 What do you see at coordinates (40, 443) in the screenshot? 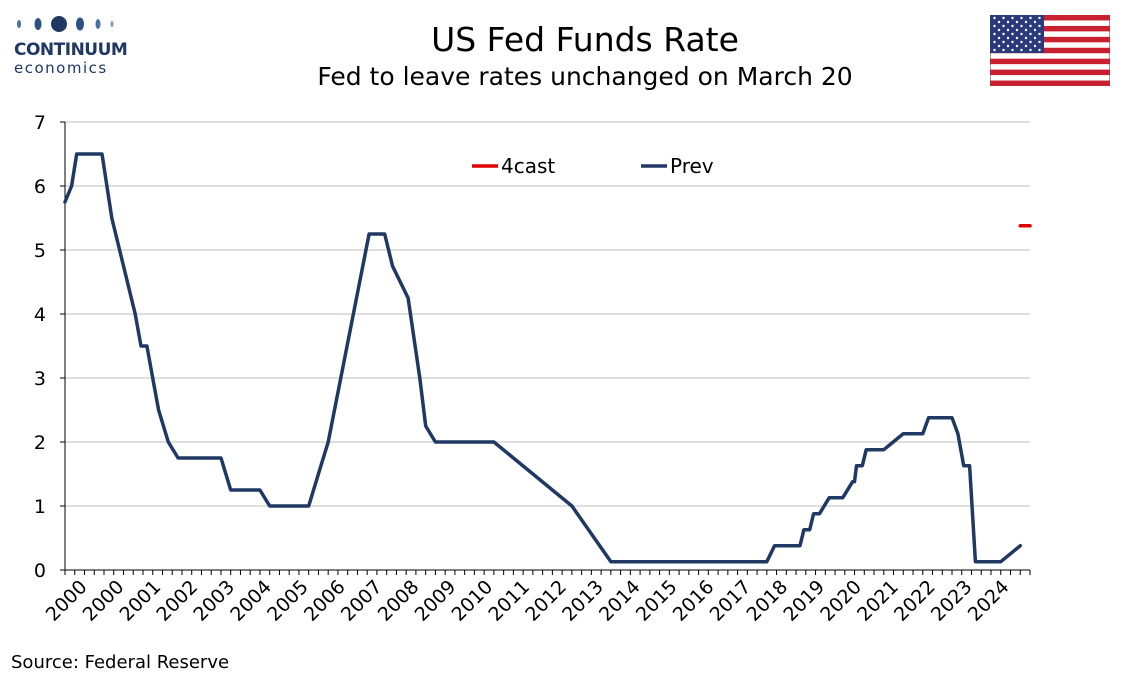
I see `y-tick-label: 2` at bounding box center [40, 443].